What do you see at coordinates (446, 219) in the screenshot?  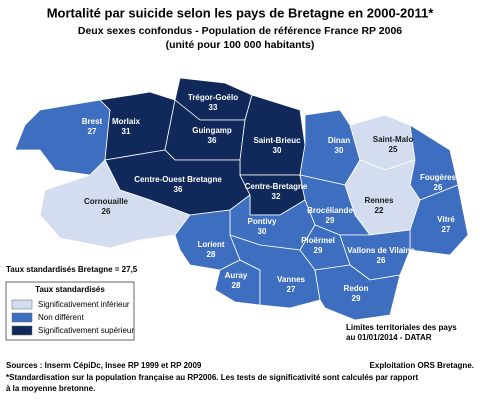 I see `region-name: Vitré` at bounding box center [446, 219].